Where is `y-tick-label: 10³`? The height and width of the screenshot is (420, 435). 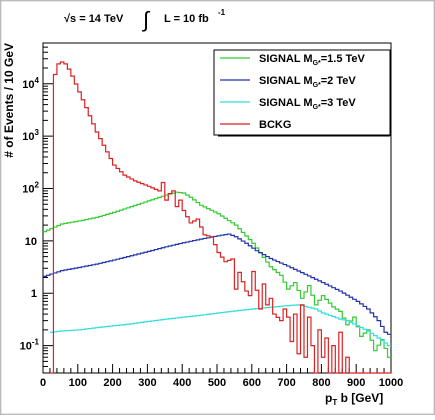 y-tick-label: 10³ is located at coordinates (30, 135).